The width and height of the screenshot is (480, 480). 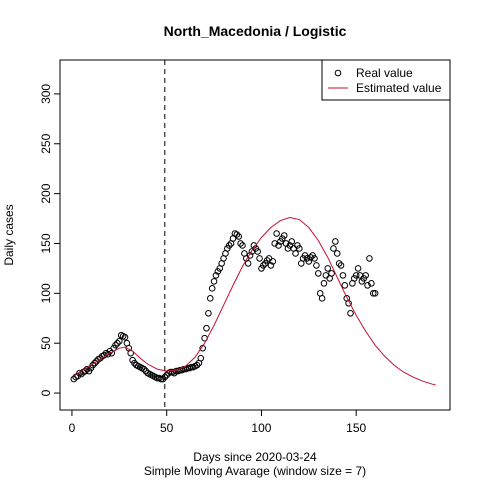 What do you see at coordinates (384, 73) in the screenshot?
I see `legend-label: Real value` at bounding box center [384, 73].